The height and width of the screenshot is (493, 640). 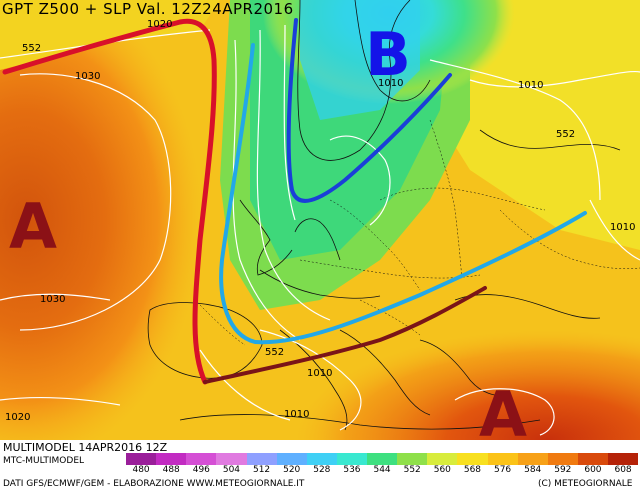 I want to click on color-scale-legend, so click(x=382, y=459).